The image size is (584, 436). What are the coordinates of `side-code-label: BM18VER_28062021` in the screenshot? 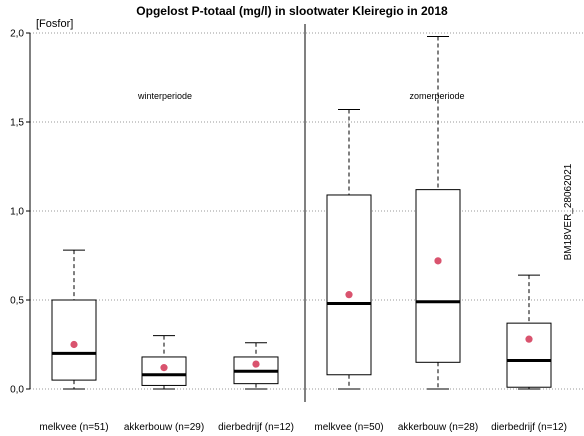 It's located at (568, 211).